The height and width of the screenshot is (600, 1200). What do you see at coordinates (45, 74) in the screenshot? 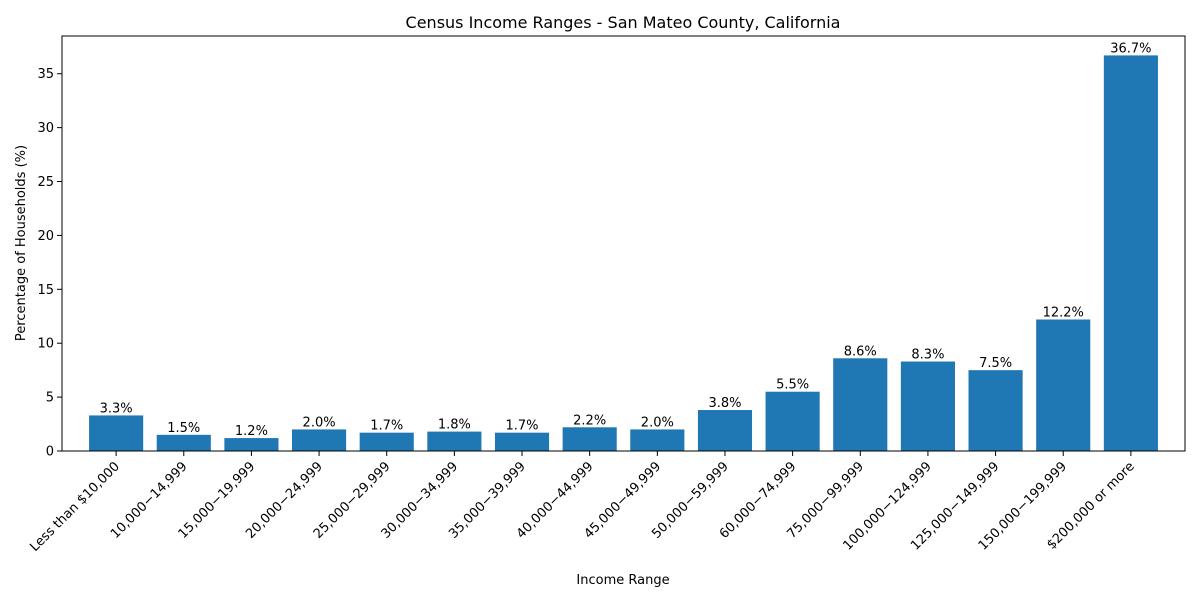
I see `y-tick-label: 35` at bounding box center [45, 74].